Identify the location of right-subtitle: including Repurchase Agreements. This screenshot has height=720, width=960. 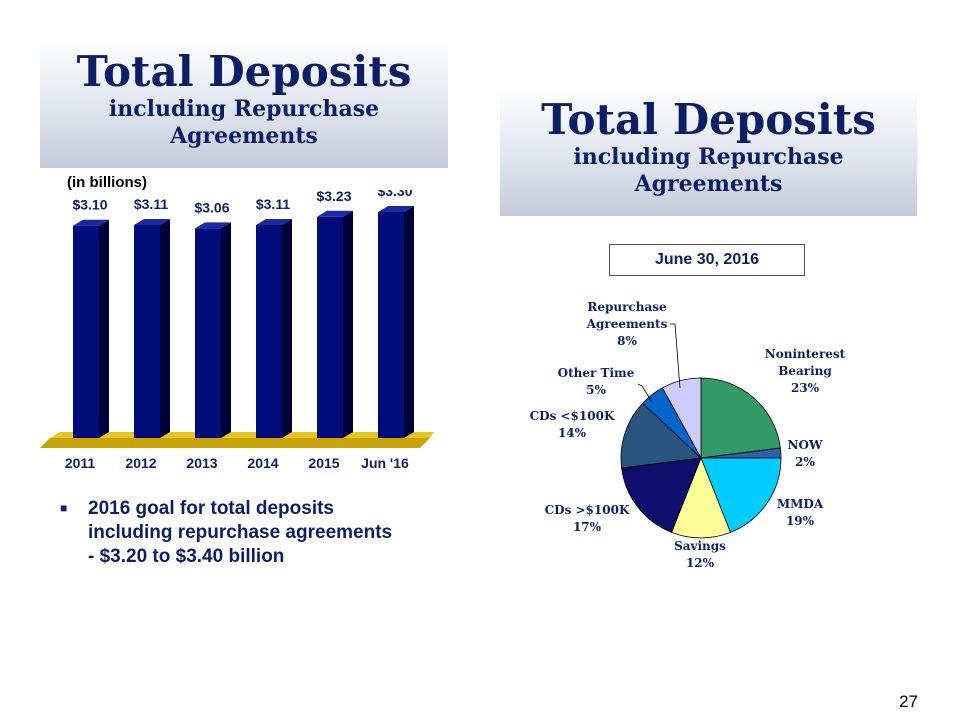
(708, 170).